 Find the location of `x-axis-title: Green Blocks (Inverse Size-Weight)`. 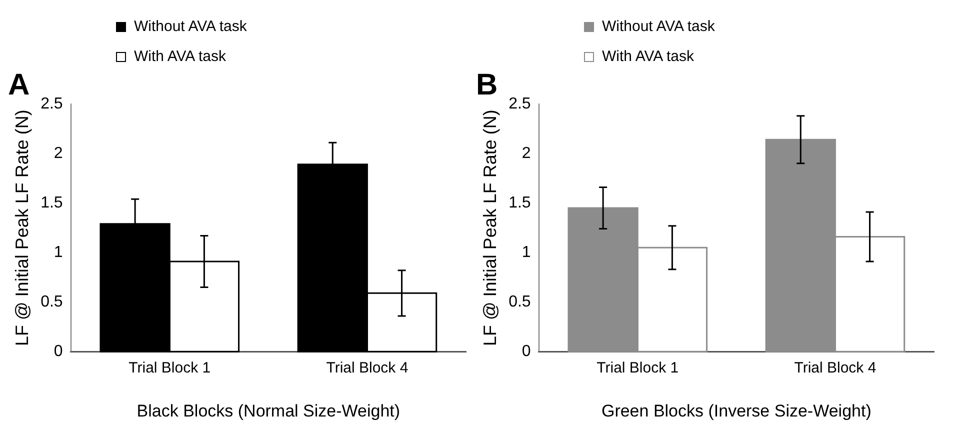

x-axis-title: Green Blocks (Inverse Size-Weight) is located at coordinates (736, 410).